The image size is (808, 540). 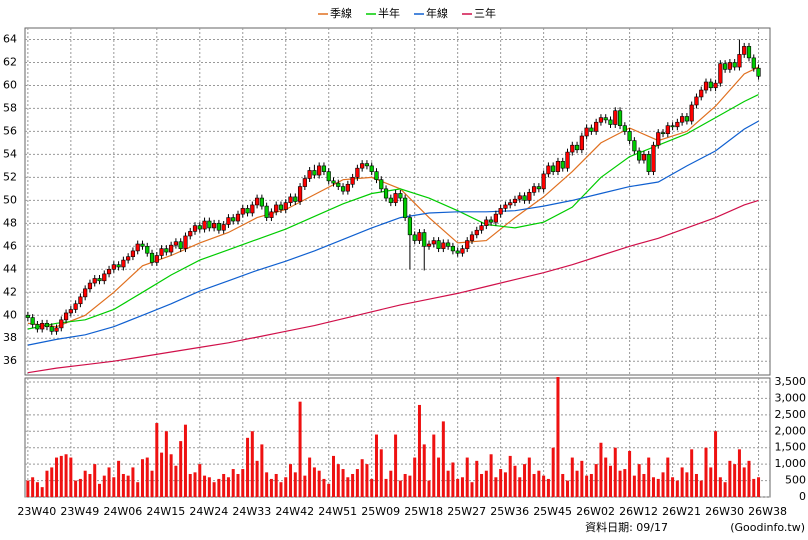 I want to click on y-tick-label: 56, so click(x=10, y=130).